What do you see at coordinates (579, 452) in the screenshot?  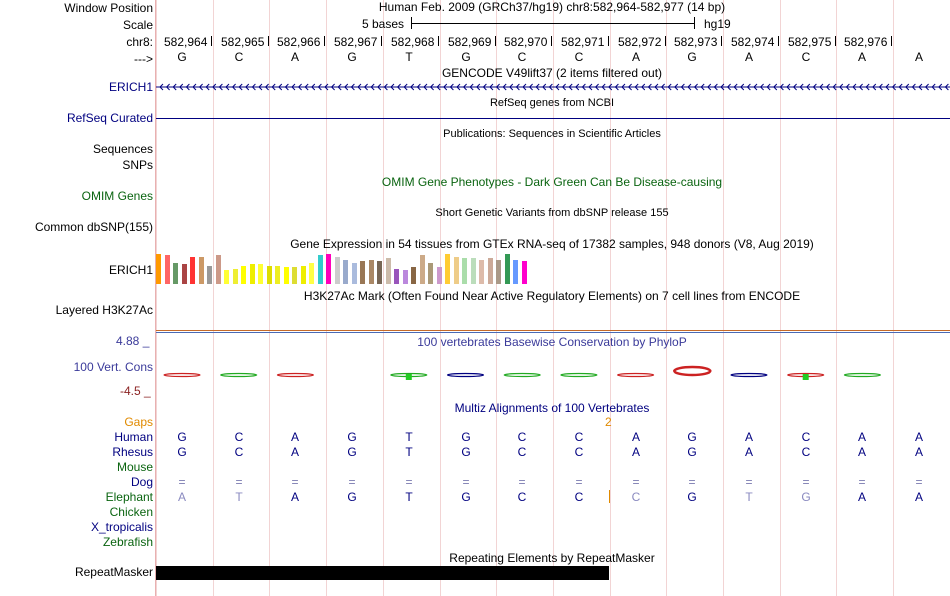 I see `alignment-base: C` at bounding box center [579, 452].